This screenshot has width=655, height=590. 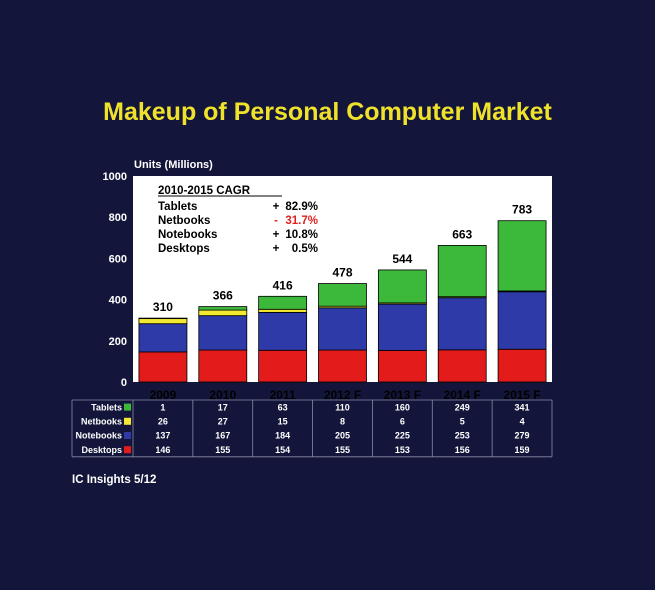 What do you see at coordinates (98, 436) in the screenshot?
I see `table-row-label: Notebooks` at bounding box center [98, 436].